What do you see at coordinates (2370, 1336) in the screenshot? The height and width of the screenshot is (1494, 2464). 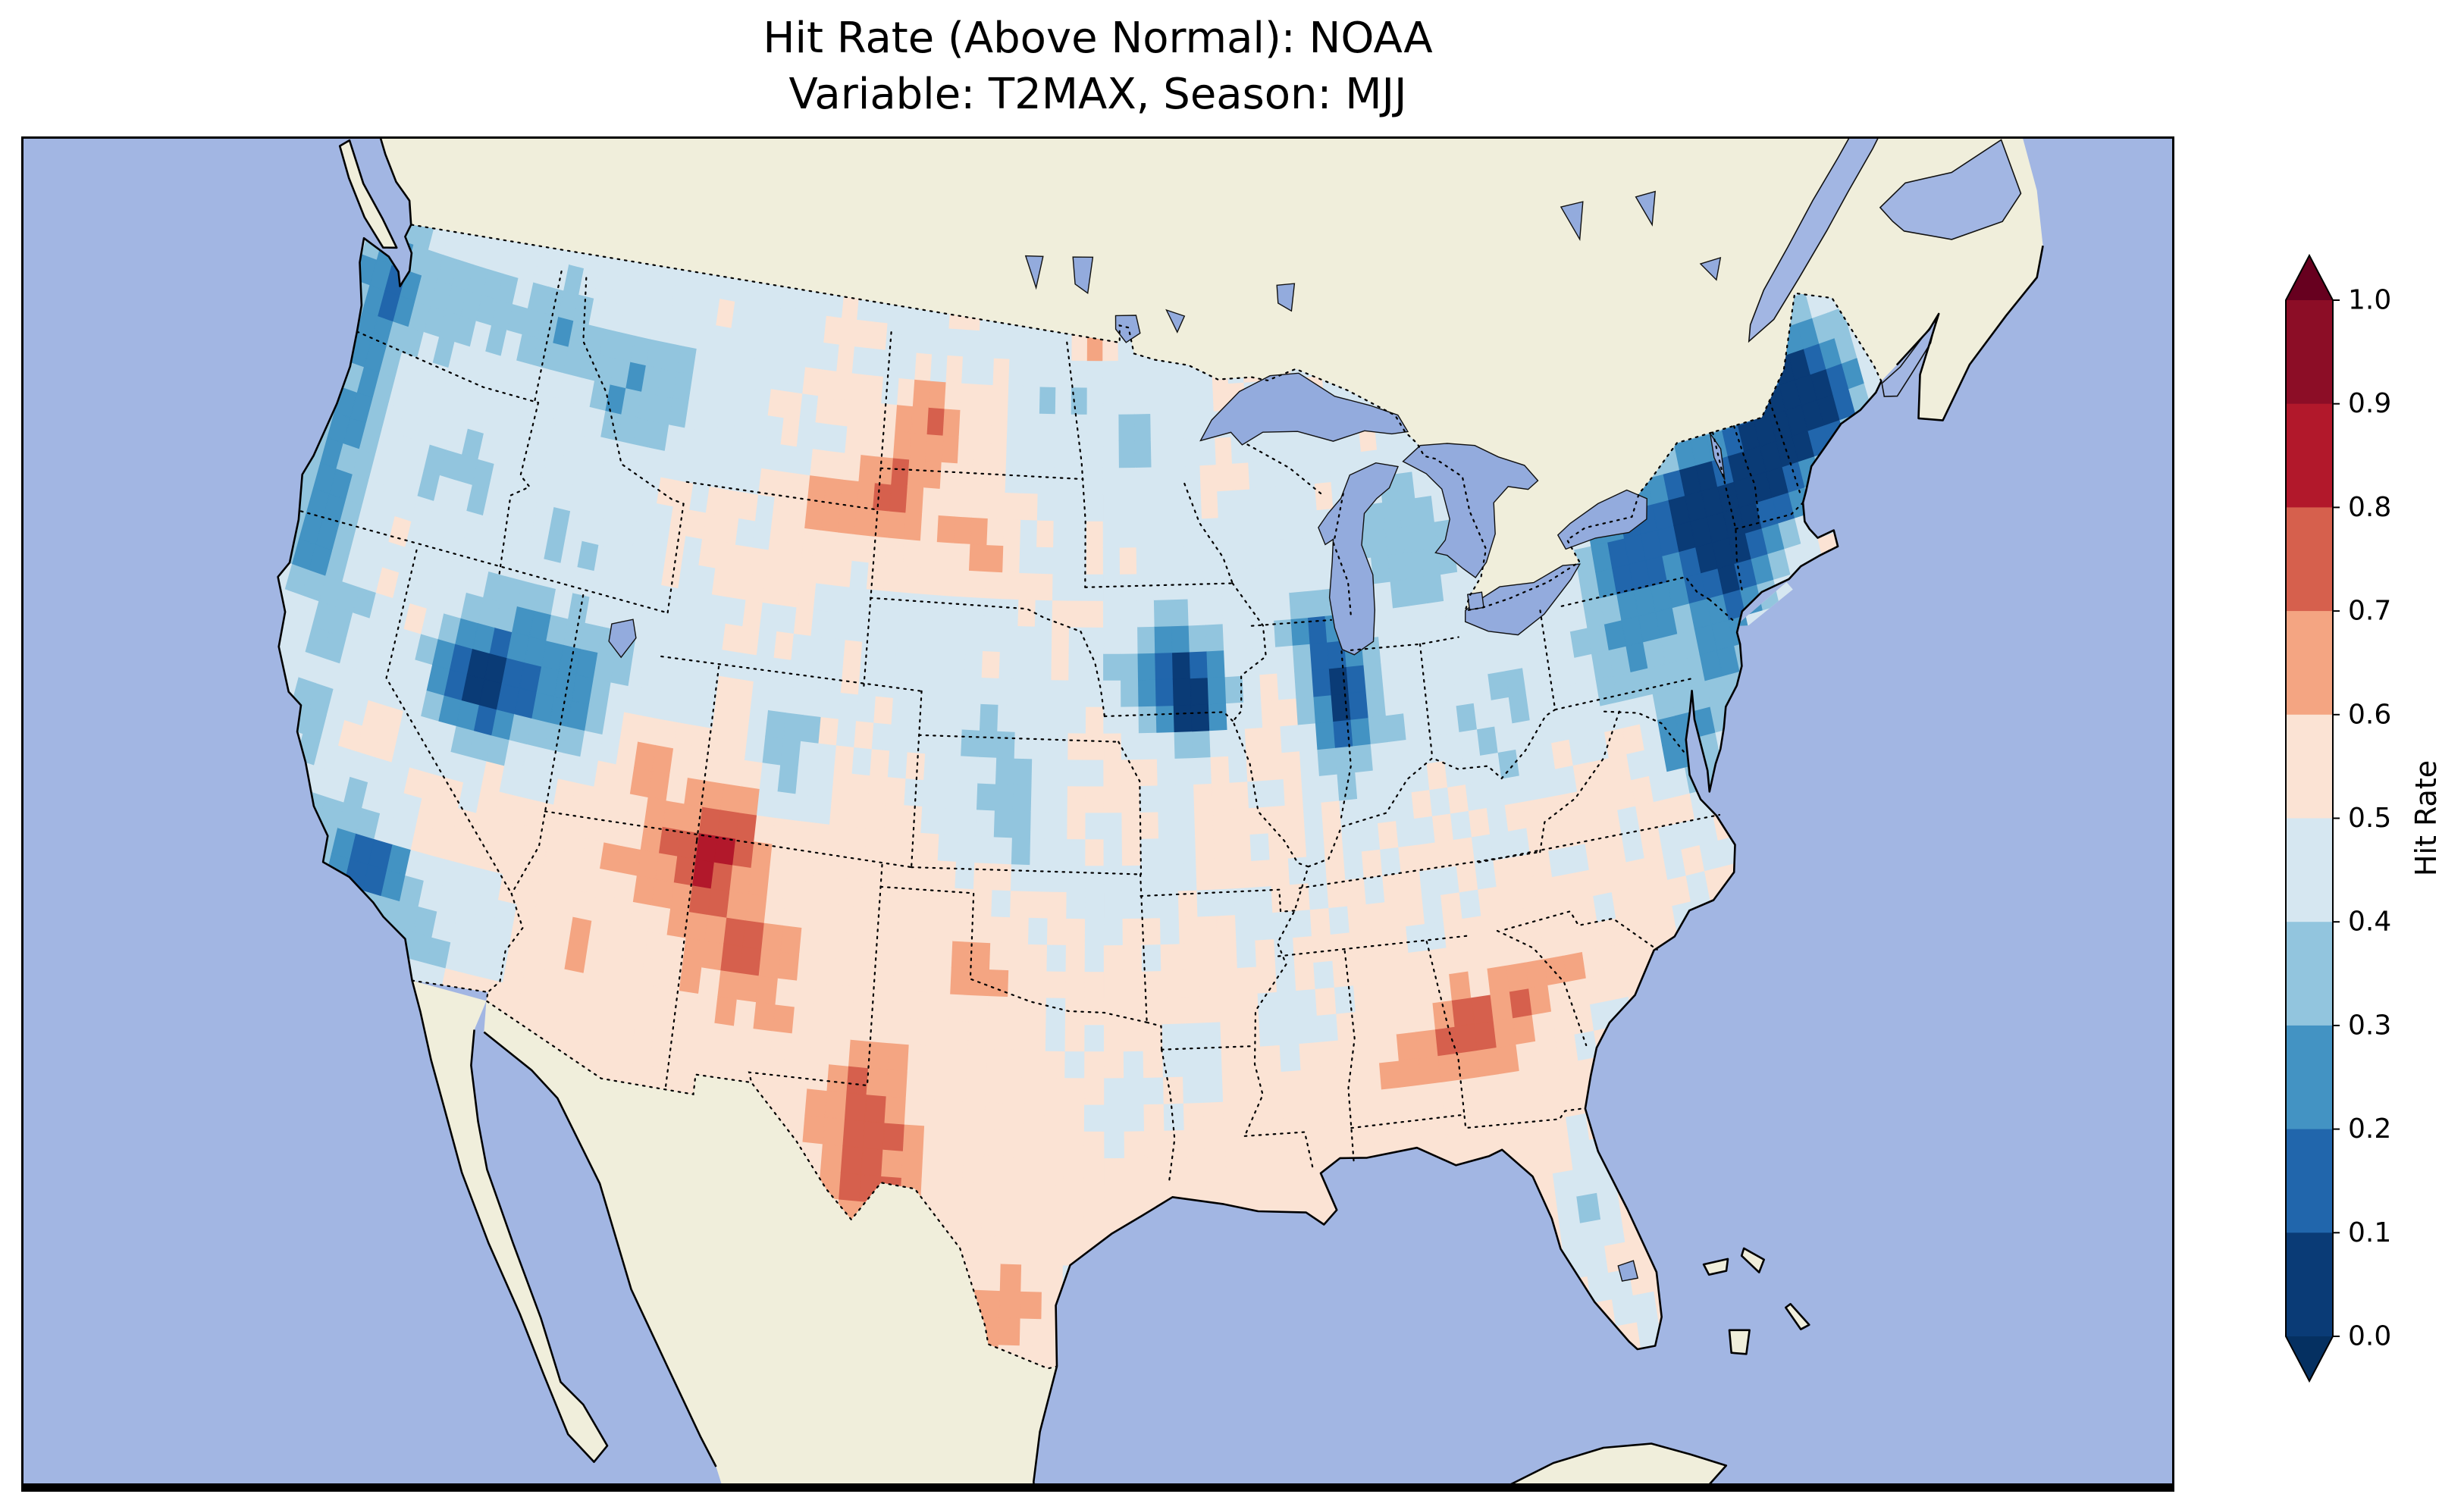 I see `colorbar-tick-label: 0.0` at bounding box center [2370, 1336].